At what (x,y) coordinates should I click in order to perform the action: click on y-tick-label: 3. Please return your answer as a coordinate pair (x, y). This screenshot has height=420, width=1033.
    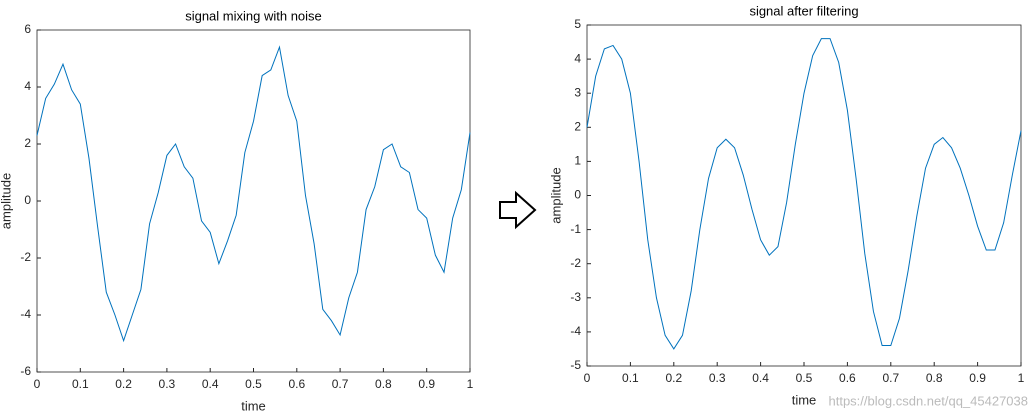
    Looking at the image, I should click on (577, 92).